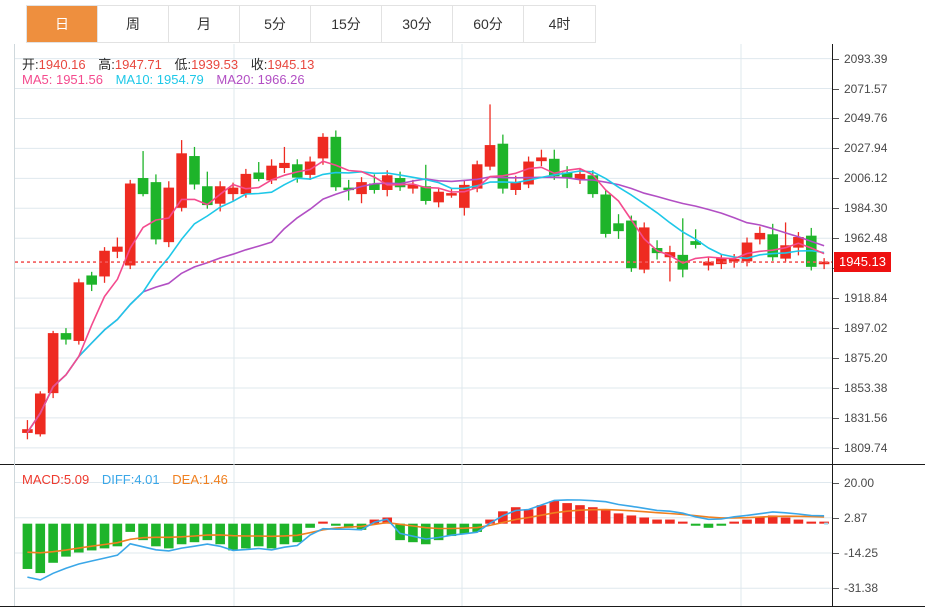  Describe the element at coordinates (866, 387) in the screenshot. I see `price-axis-label: 1853.38` at that location.